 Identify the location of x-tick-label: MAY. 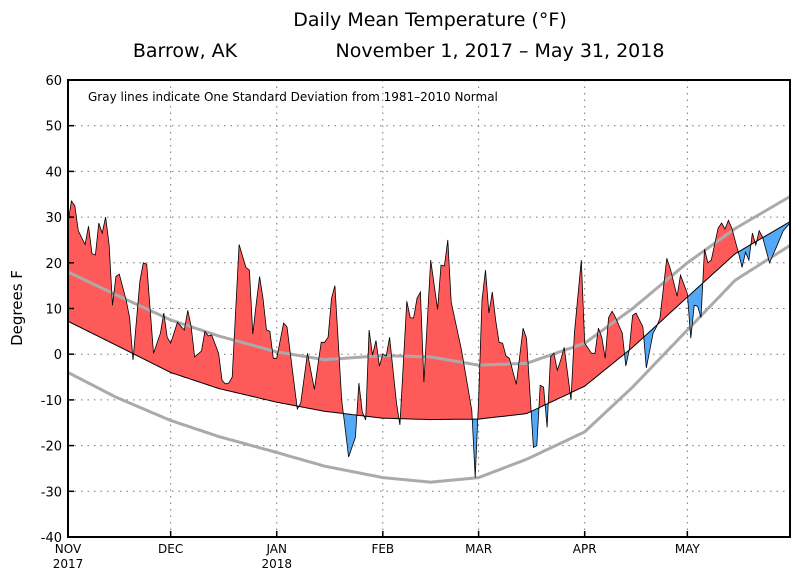
(688, 549).